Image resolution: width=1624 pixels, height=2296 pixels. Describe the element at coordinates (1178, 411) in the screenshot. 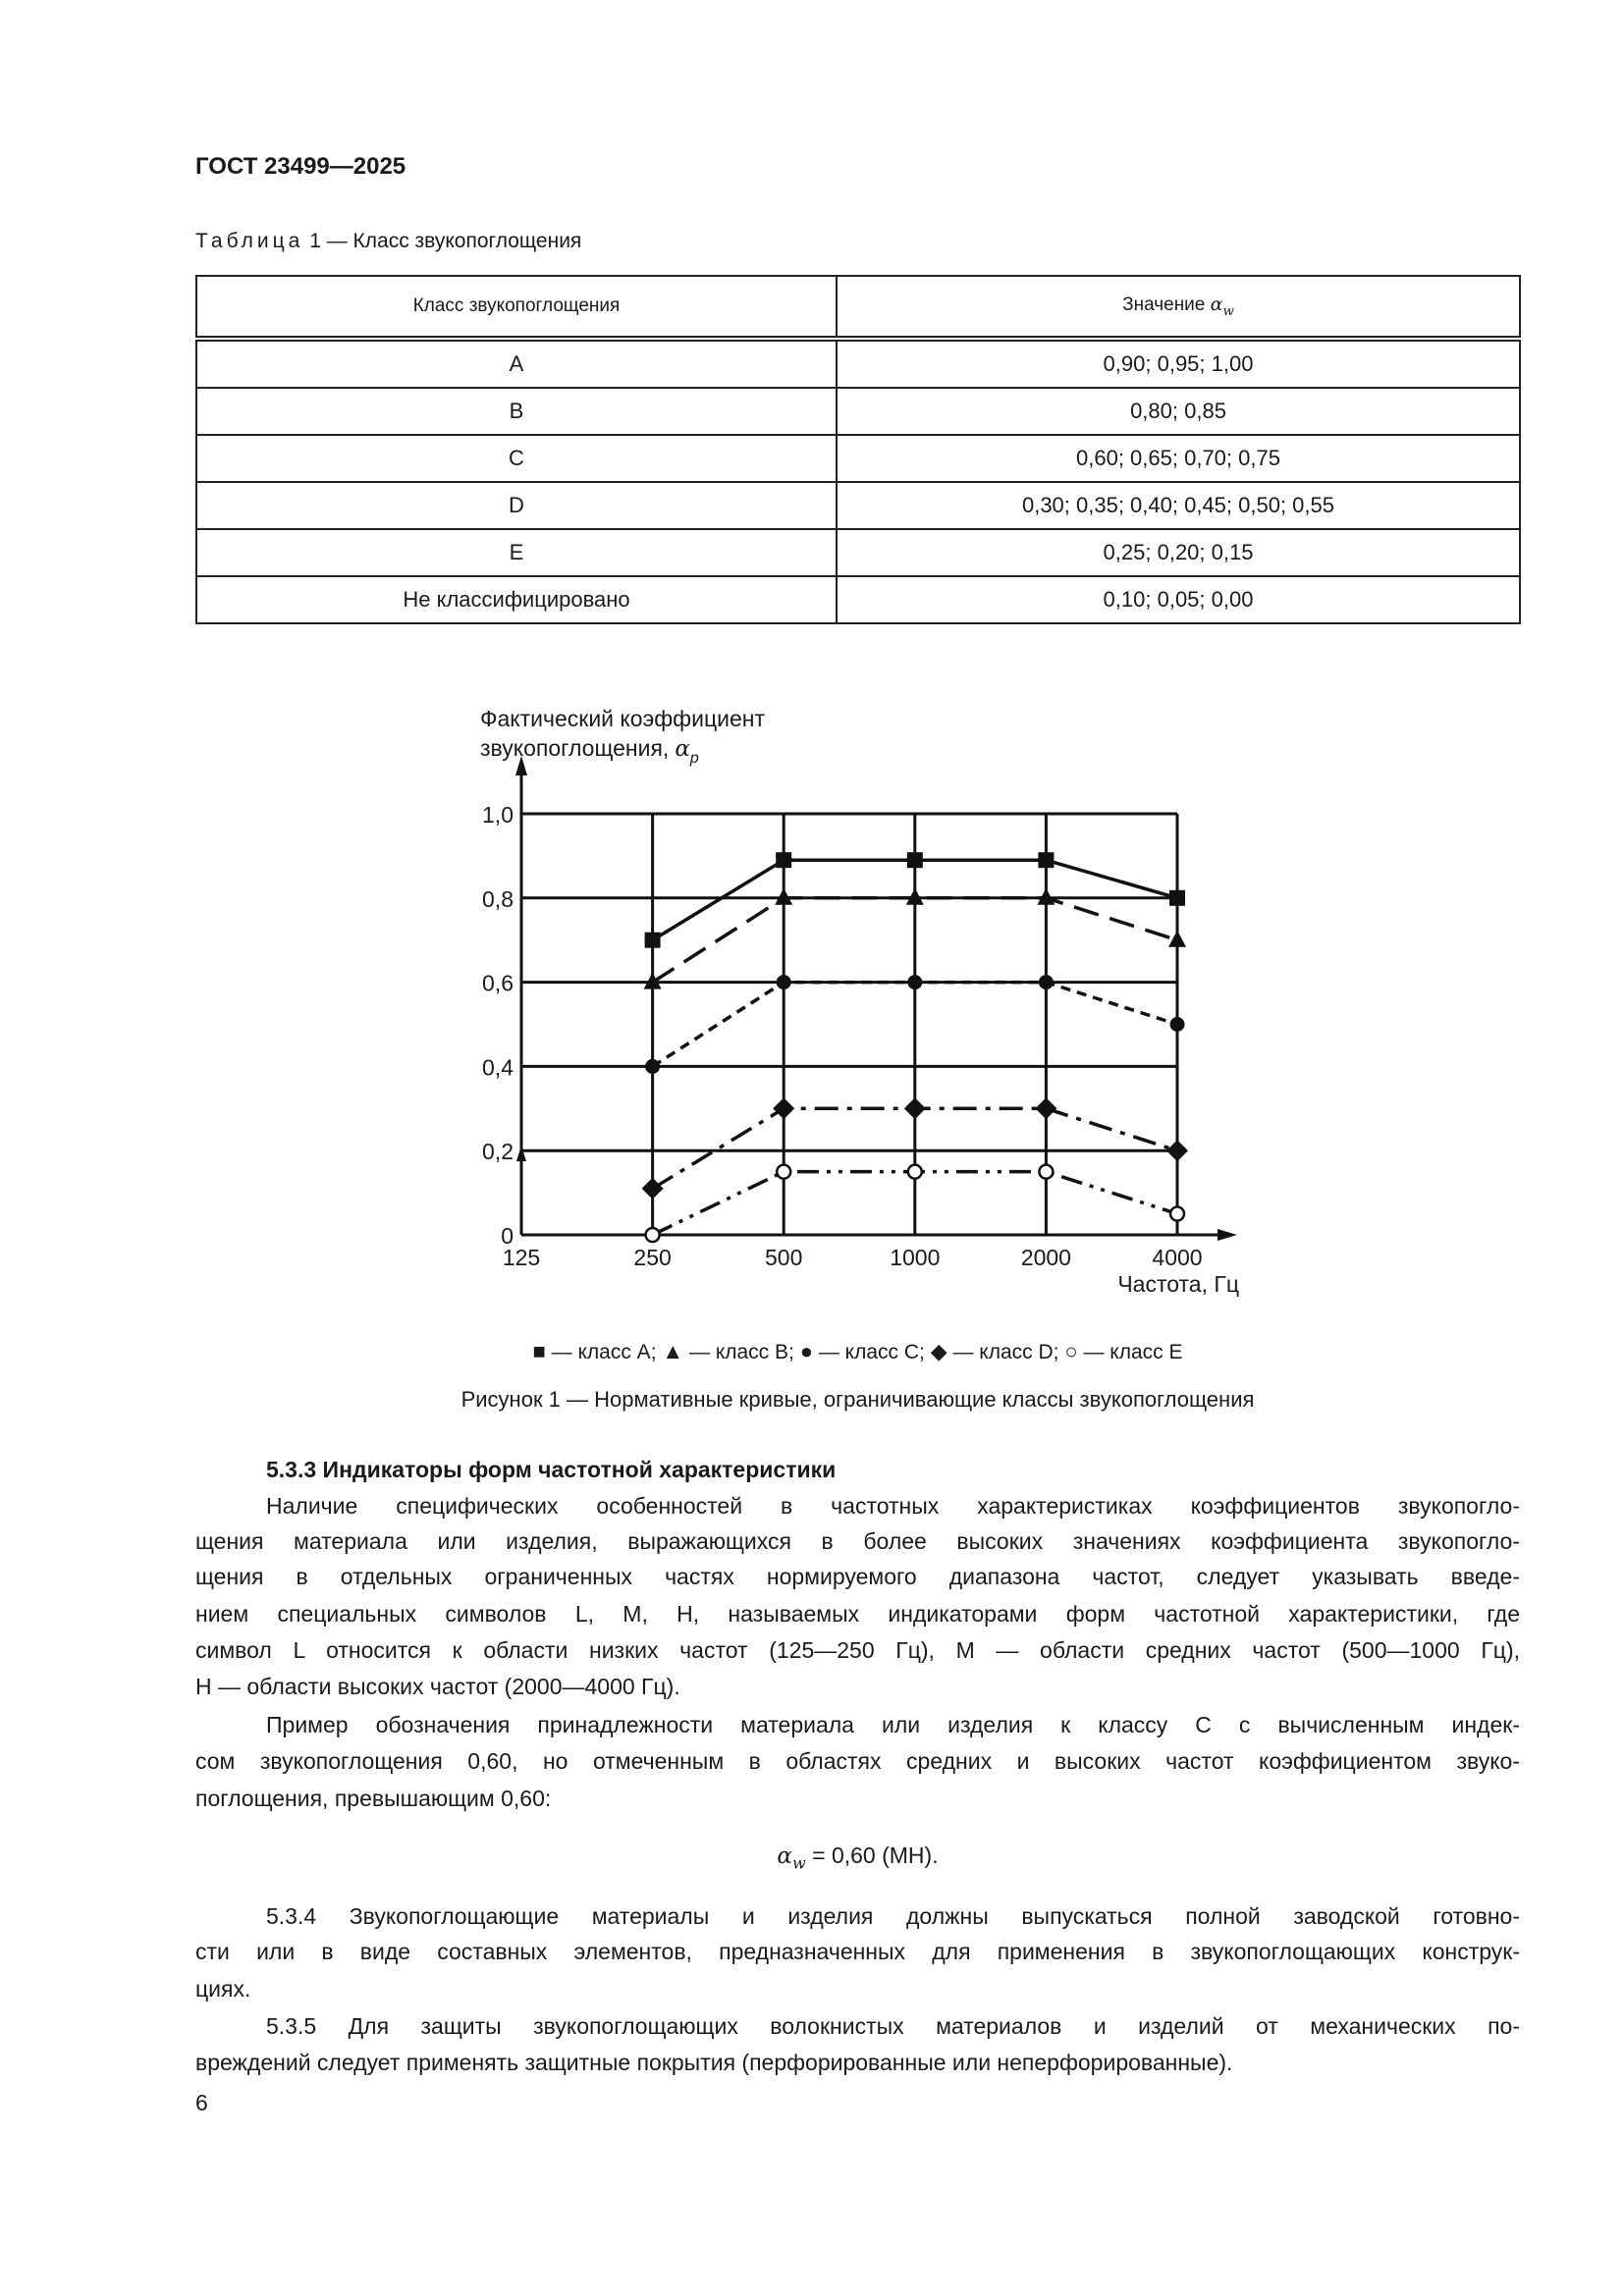

I see `value-cell: 0,80; 0,85` at that location.